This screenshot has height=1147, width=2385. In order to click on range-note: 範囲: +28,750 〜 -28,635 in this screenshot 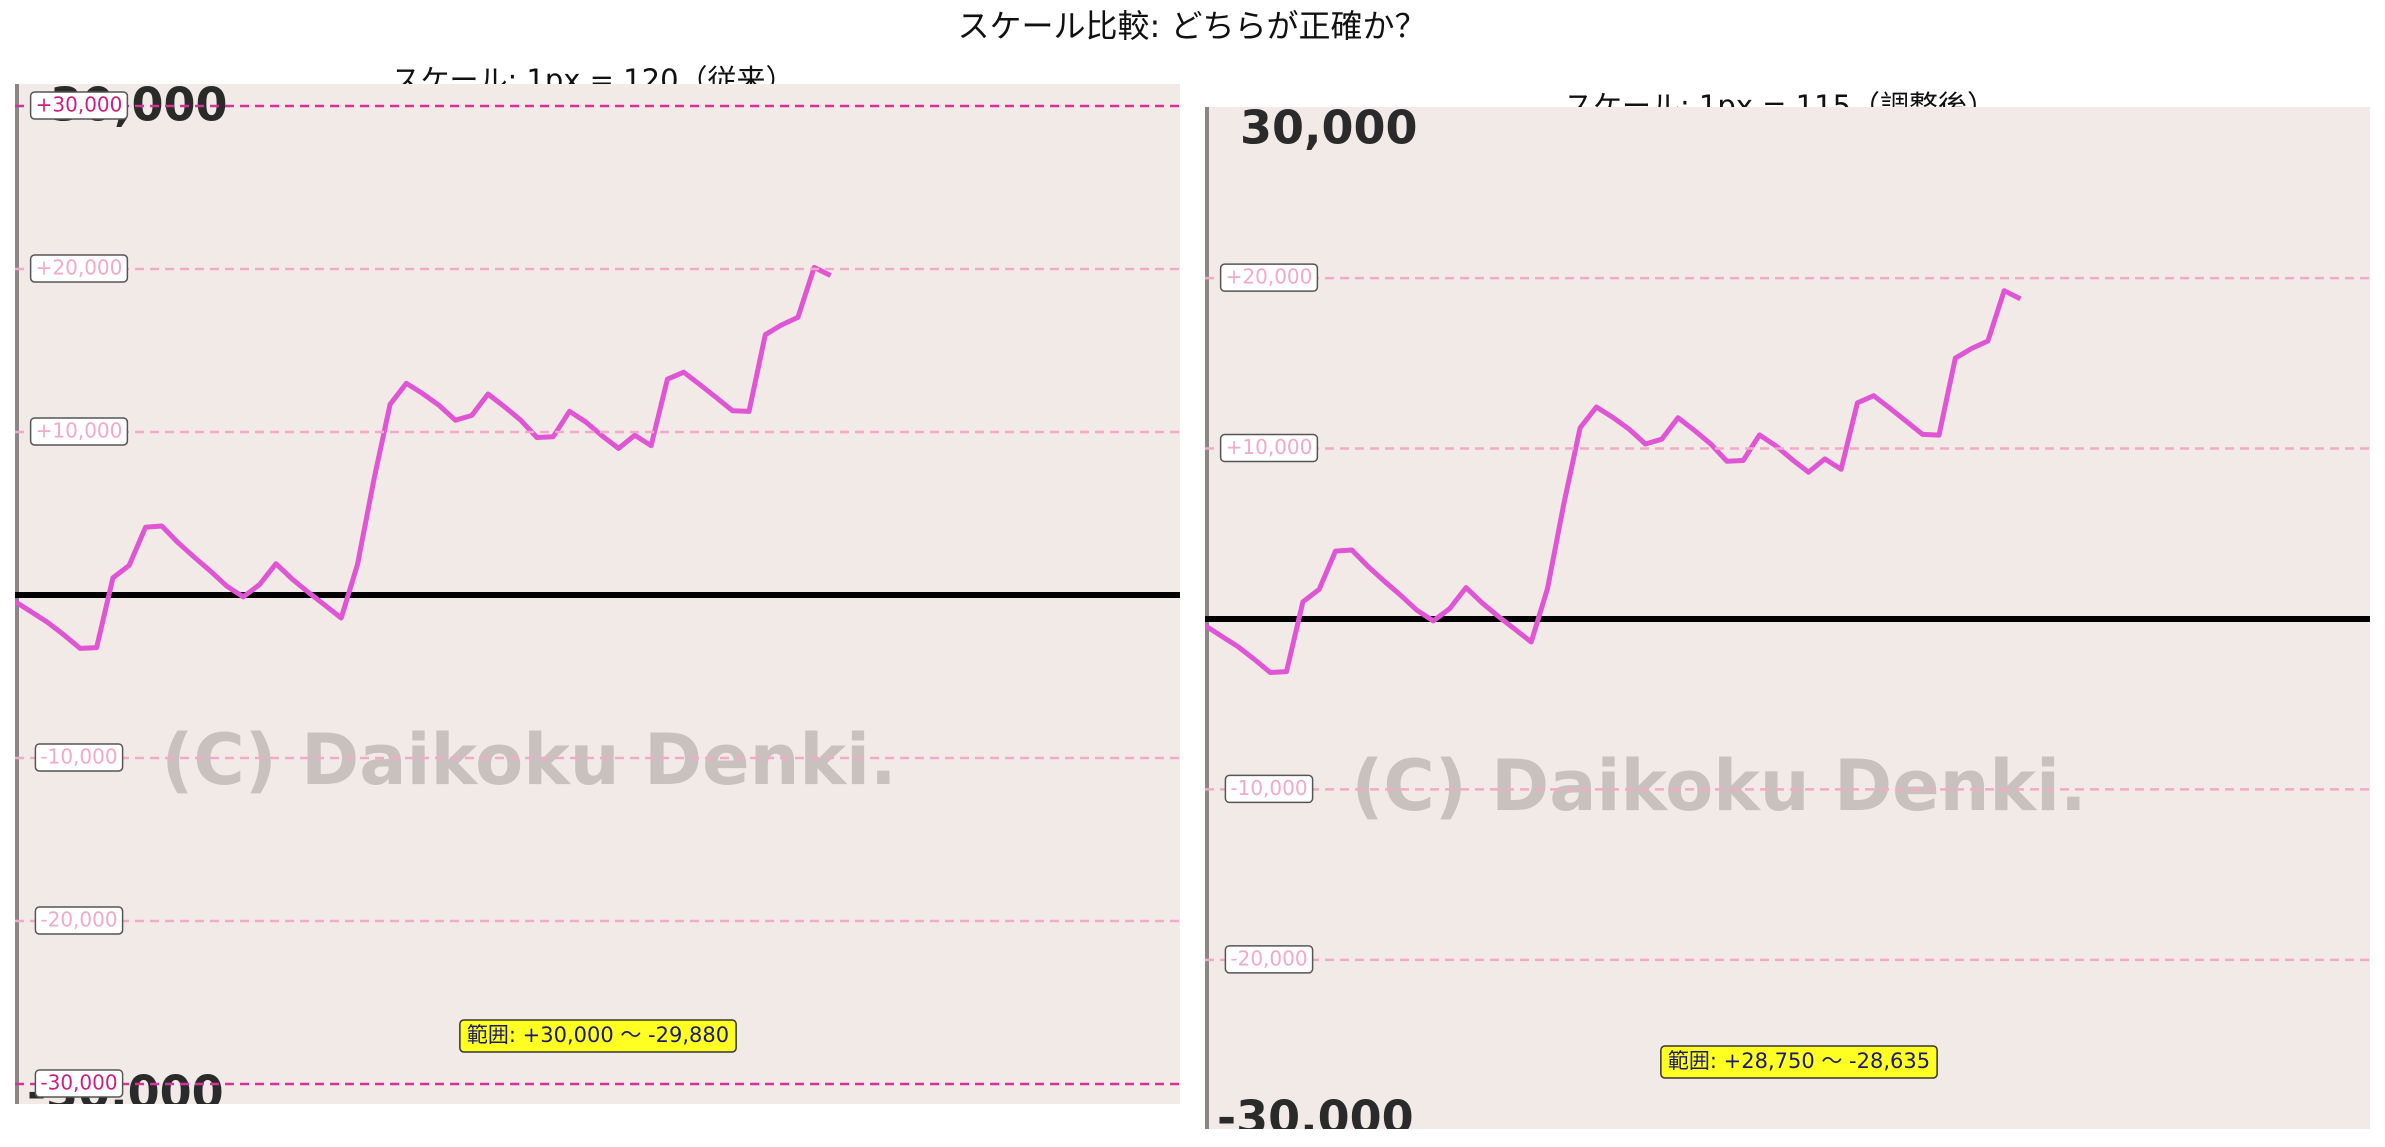, I will do `click(1799, 1062)`.